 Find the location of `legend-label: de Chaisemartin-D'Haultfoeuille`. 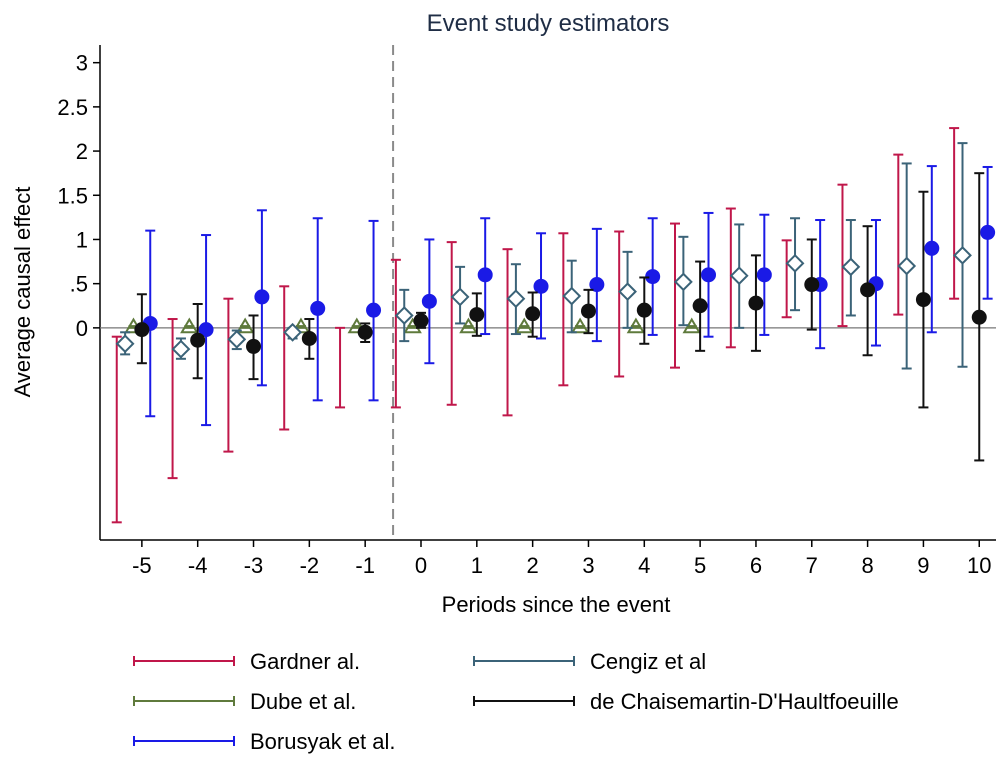

legend-label: de Chaisemartin-D'Haultfoeuille is located at coordinates (744, 701).